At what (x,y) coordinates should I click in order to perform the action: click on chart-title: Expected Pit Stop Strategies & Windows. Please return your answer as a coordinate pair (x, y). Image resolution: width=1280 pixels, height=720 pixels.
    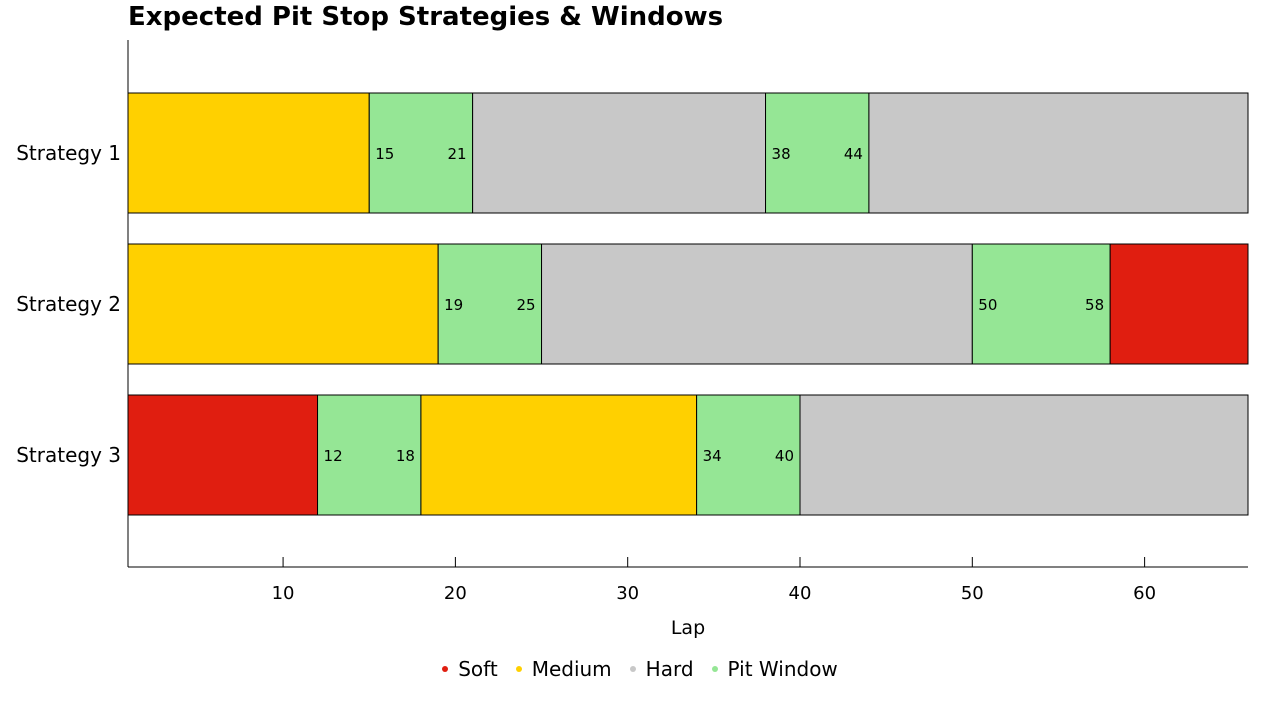
    Looking at the image, I should click on (426, 17).